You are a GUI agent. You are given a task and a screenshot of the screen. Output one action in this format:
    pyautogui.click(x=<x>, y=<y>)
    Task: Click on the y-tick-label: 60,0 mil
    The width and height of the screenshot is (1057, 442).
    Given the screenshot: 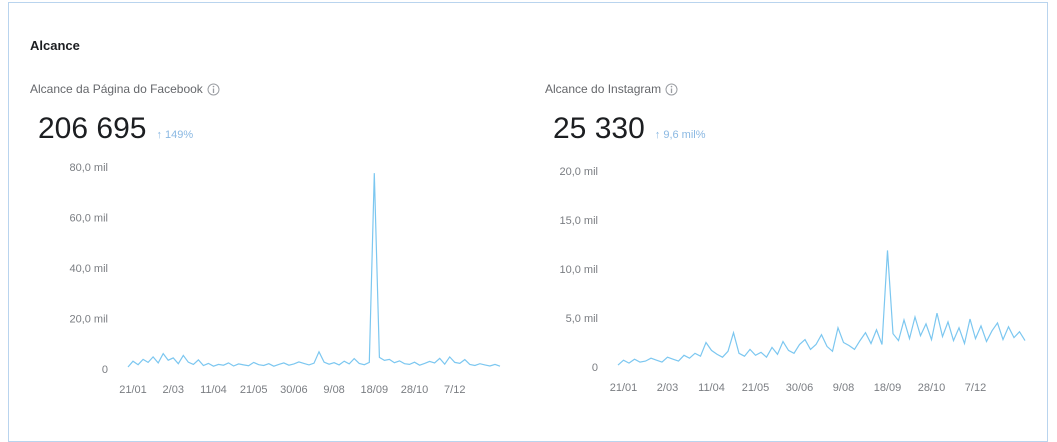 What is the action you would take?
    pyautogui.click(x=88, y=218)
    